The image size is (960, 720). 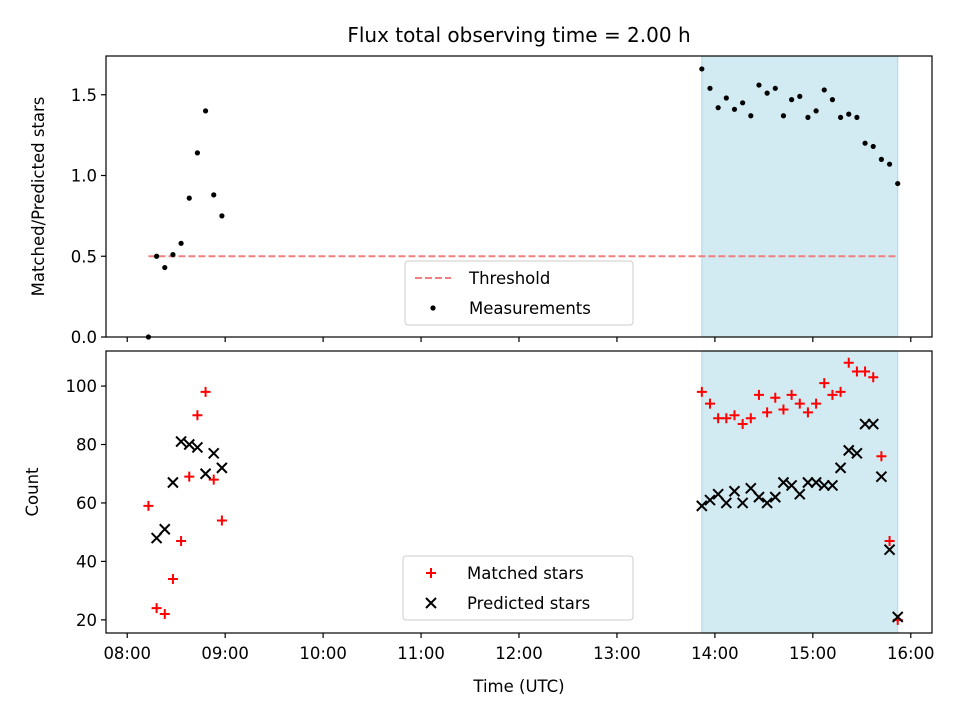 What do you see at coordinates (225, 653) in the screenshot?
I see `x-tick-label: 09:00` at bounding box center [225, 653].